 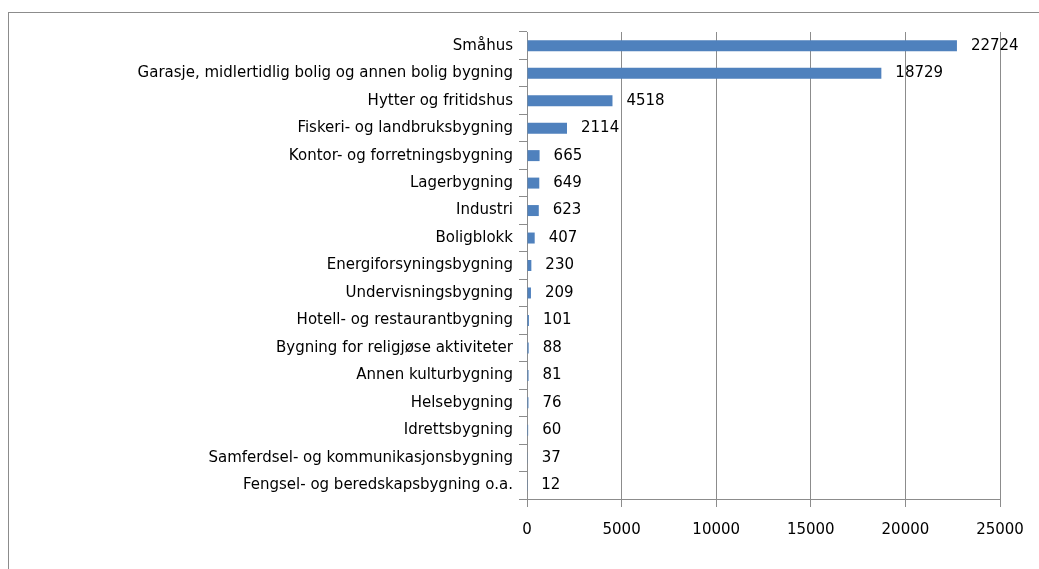 What do you see at coordinates (559, 264) in the screenshot?
I see `data-label: 230` at bounding box center [559, 264].